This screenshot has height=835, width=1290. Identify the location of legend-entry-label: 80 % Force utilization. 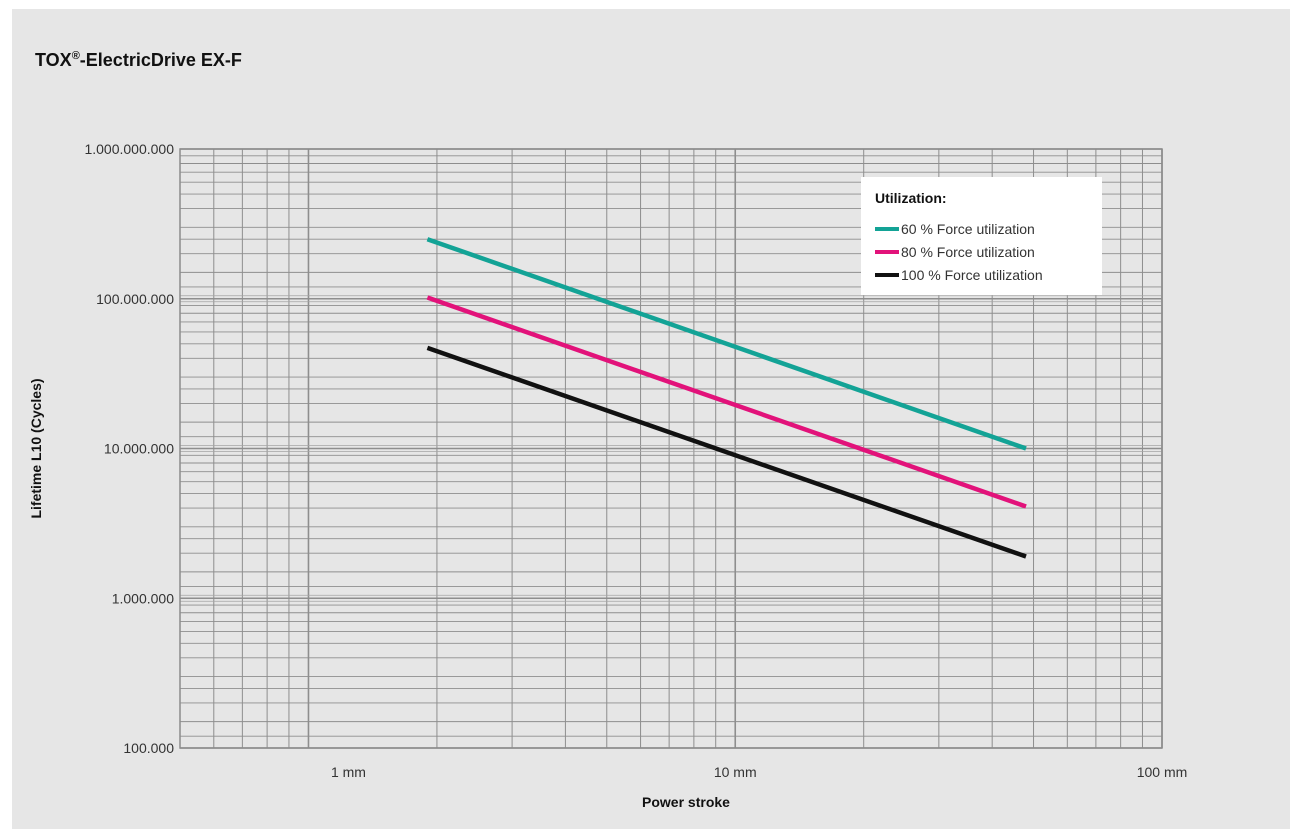
(968, 252).